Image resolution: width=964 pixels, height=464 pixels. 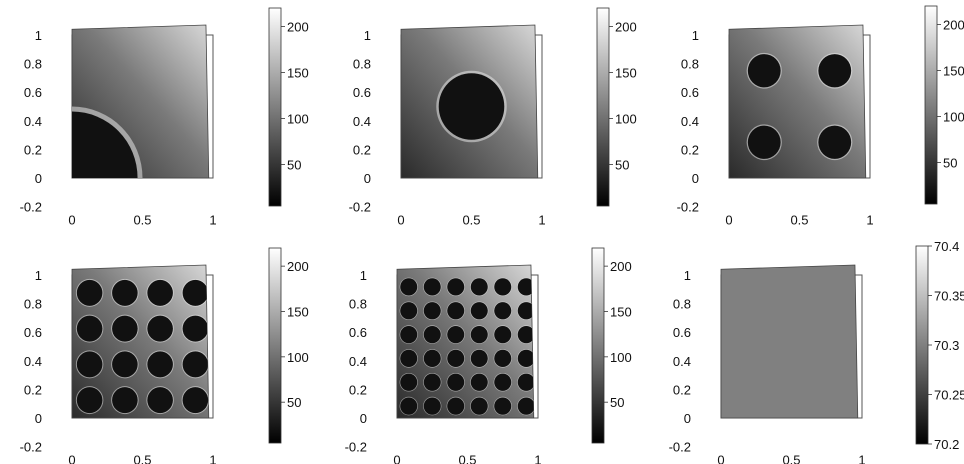 I want to click on deformed-domain, so click(x=140, y=341).